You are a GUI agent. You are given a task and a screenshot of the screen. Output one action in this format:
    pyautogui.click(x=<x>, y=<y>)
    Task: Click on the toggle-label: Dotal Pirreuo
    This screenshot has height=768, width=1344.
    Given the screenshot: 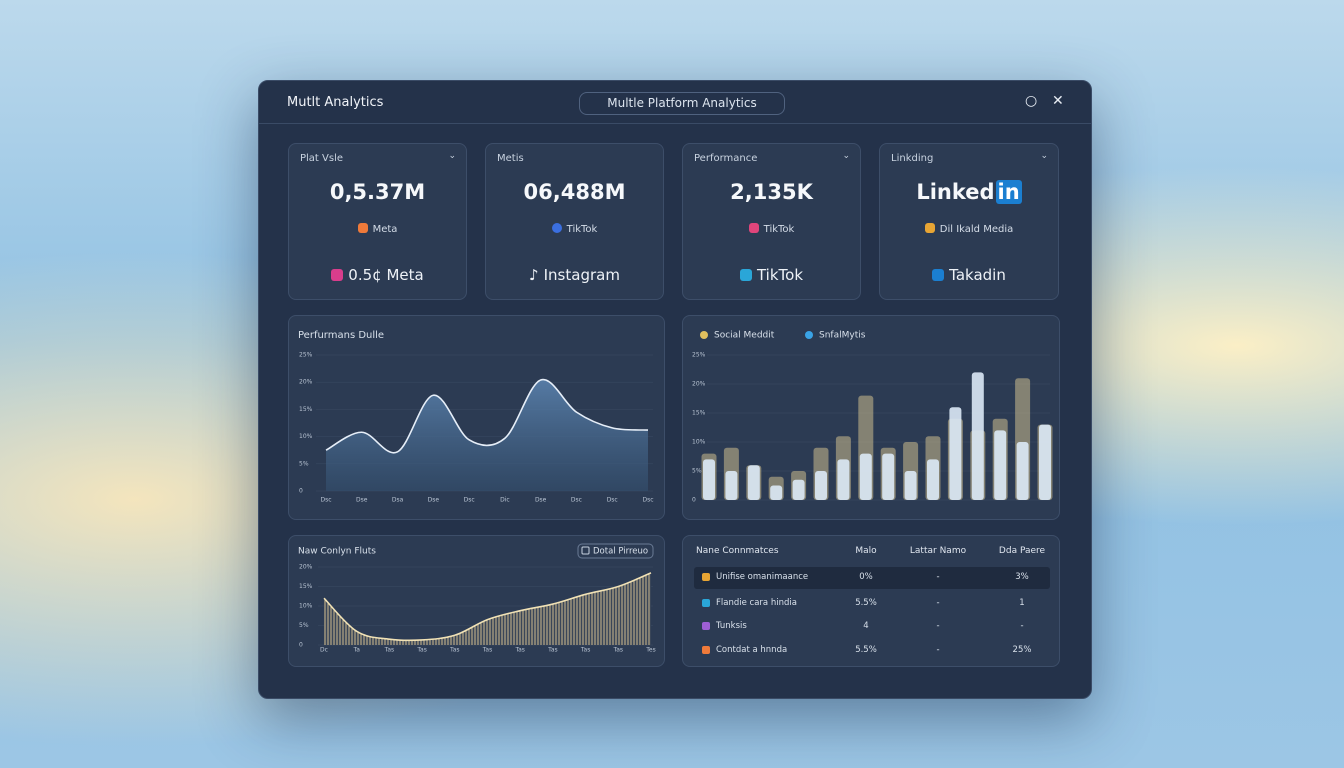 What is the action you would take?
    pyautogui.click(x=620, y=552)
    